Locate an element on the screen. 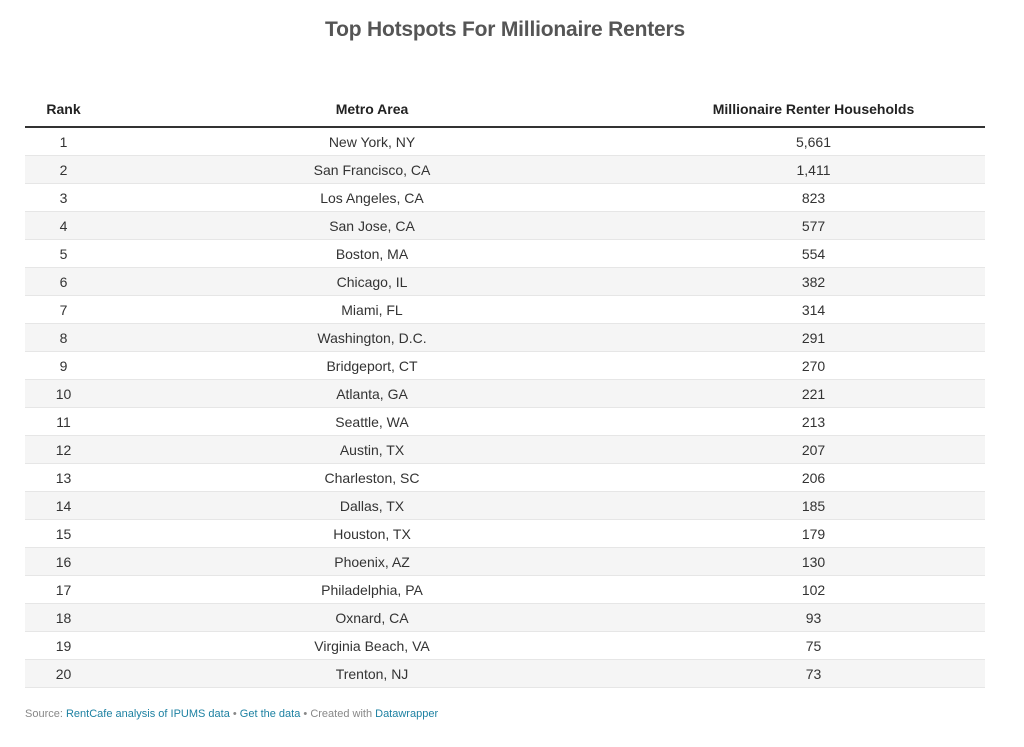 The width and height of the screenshot is (1024, 747). rank-cell: 4 is located at coordinates (63, 225).